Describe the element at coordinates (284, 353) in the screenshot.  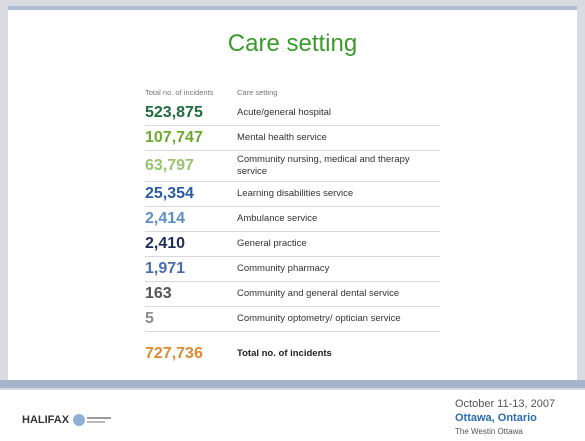
I see `care-setting: Total no. of incidents` at that location.